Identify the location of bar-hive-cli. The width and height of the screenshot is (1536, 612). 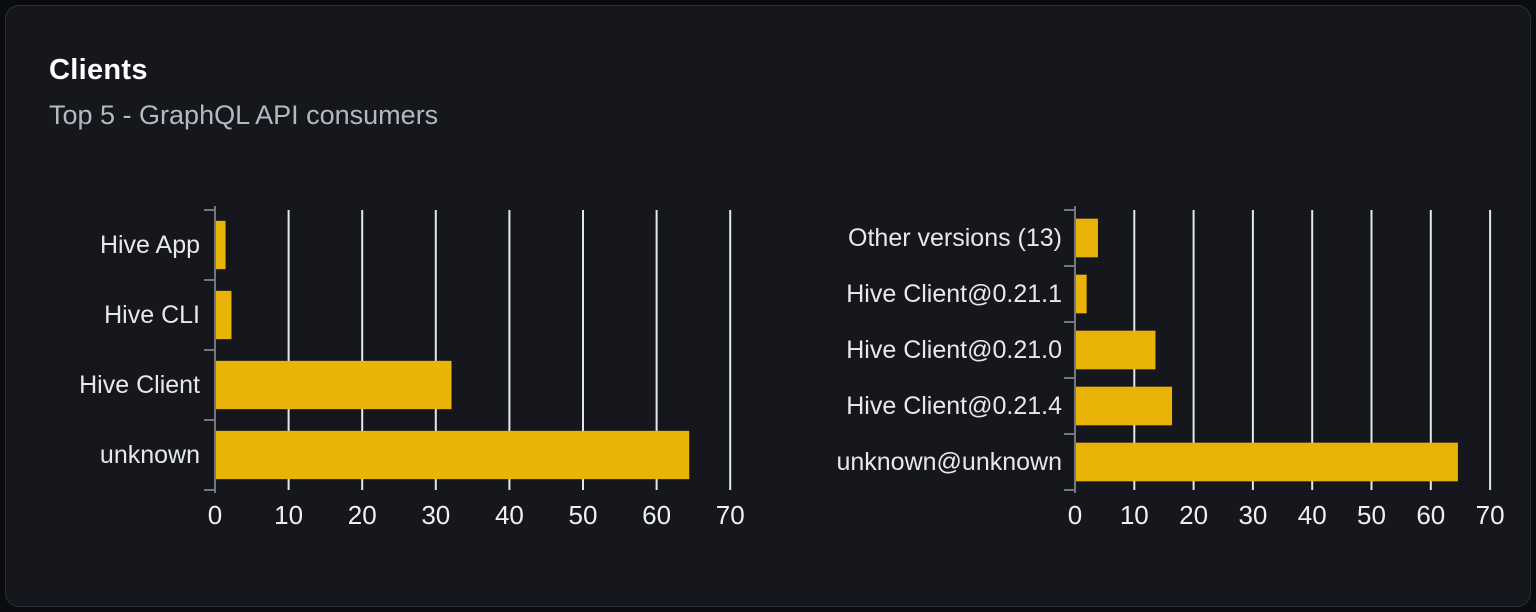
(224, 315).